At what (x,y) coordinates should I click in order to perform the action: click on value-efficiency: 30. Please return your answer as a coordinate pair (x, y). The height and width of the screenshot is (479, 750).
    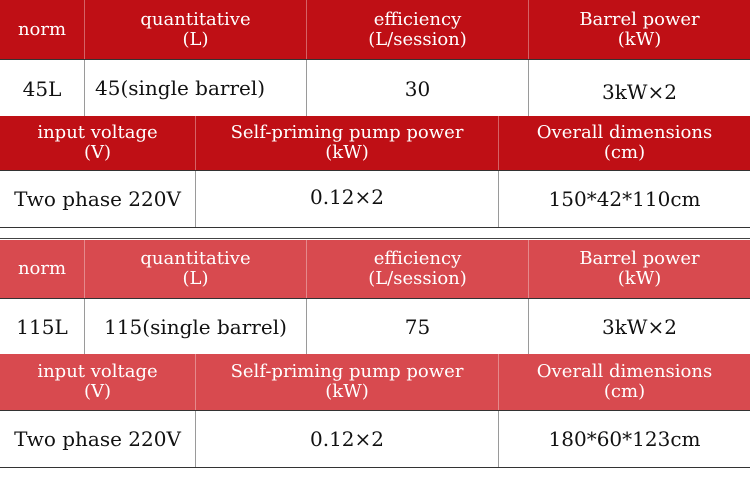
    Looking at the image, I should click on (417, 88).